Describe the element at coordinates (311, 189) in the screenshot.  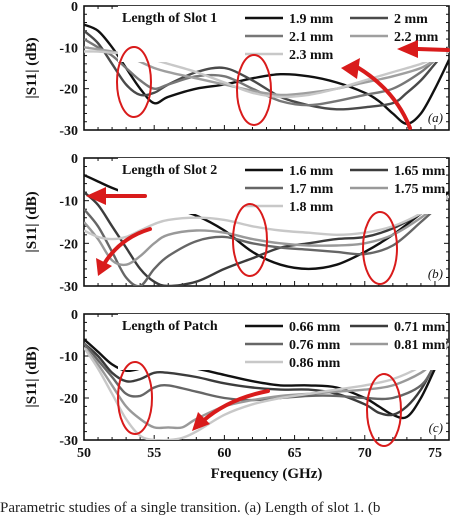
I see `legend-entry: 1.7 mm` at that location.